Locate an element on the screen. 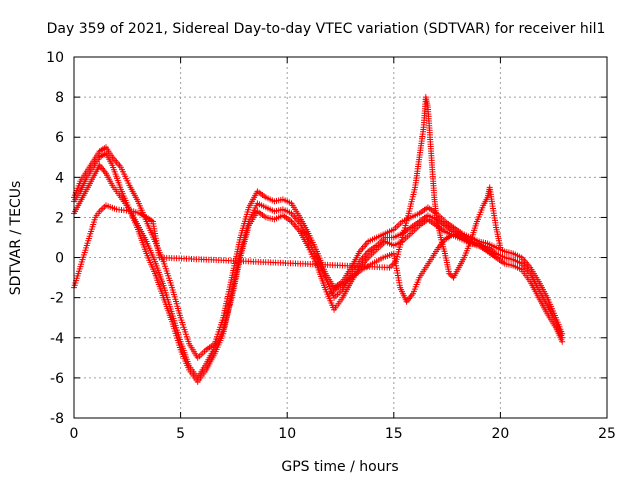 Image resolution: width=640 pixels, height=480 pixels. x-tick-label: 0 is located at coordinates (74, 434).